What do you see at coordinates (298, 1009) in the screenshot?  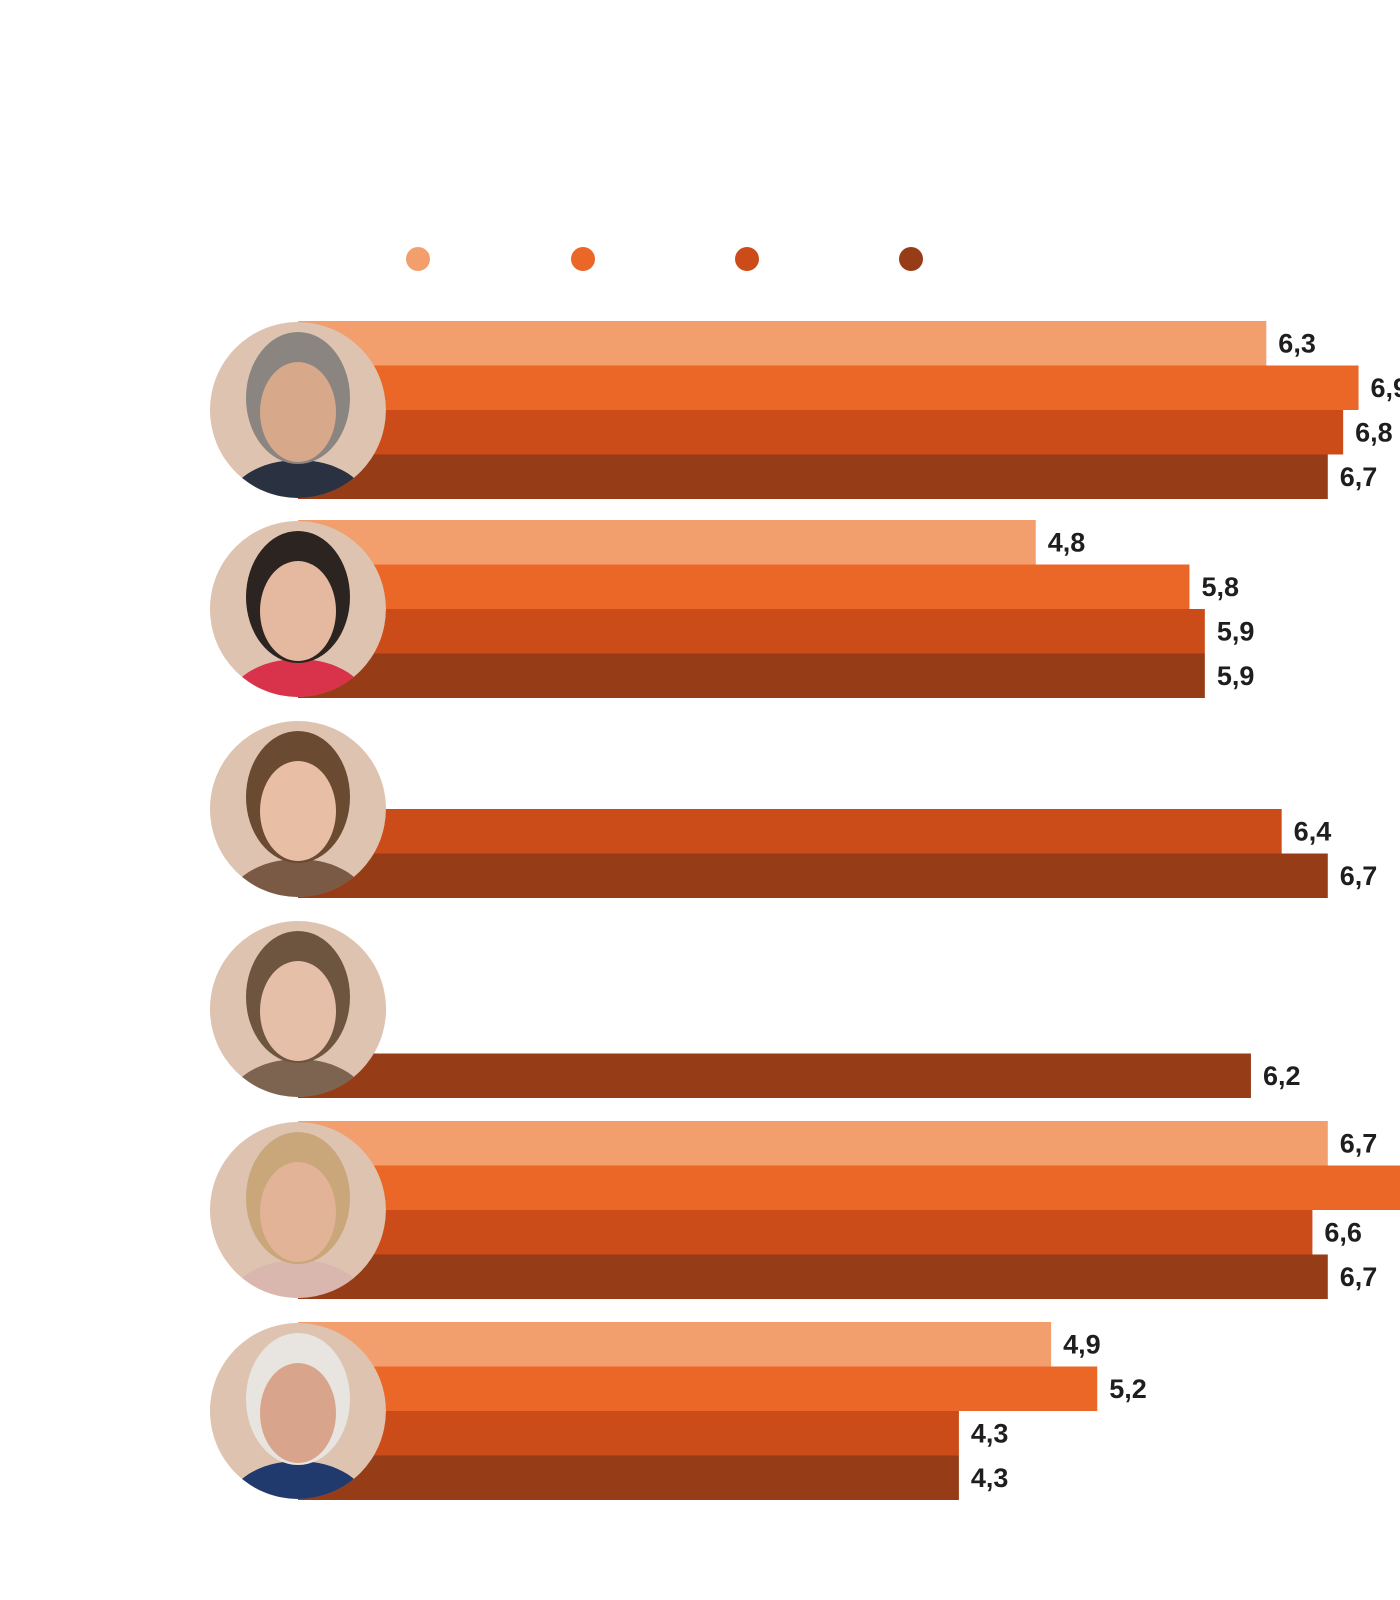 I see `girl-long-hair-portrait-icon` at bounding box center [298, 1009].